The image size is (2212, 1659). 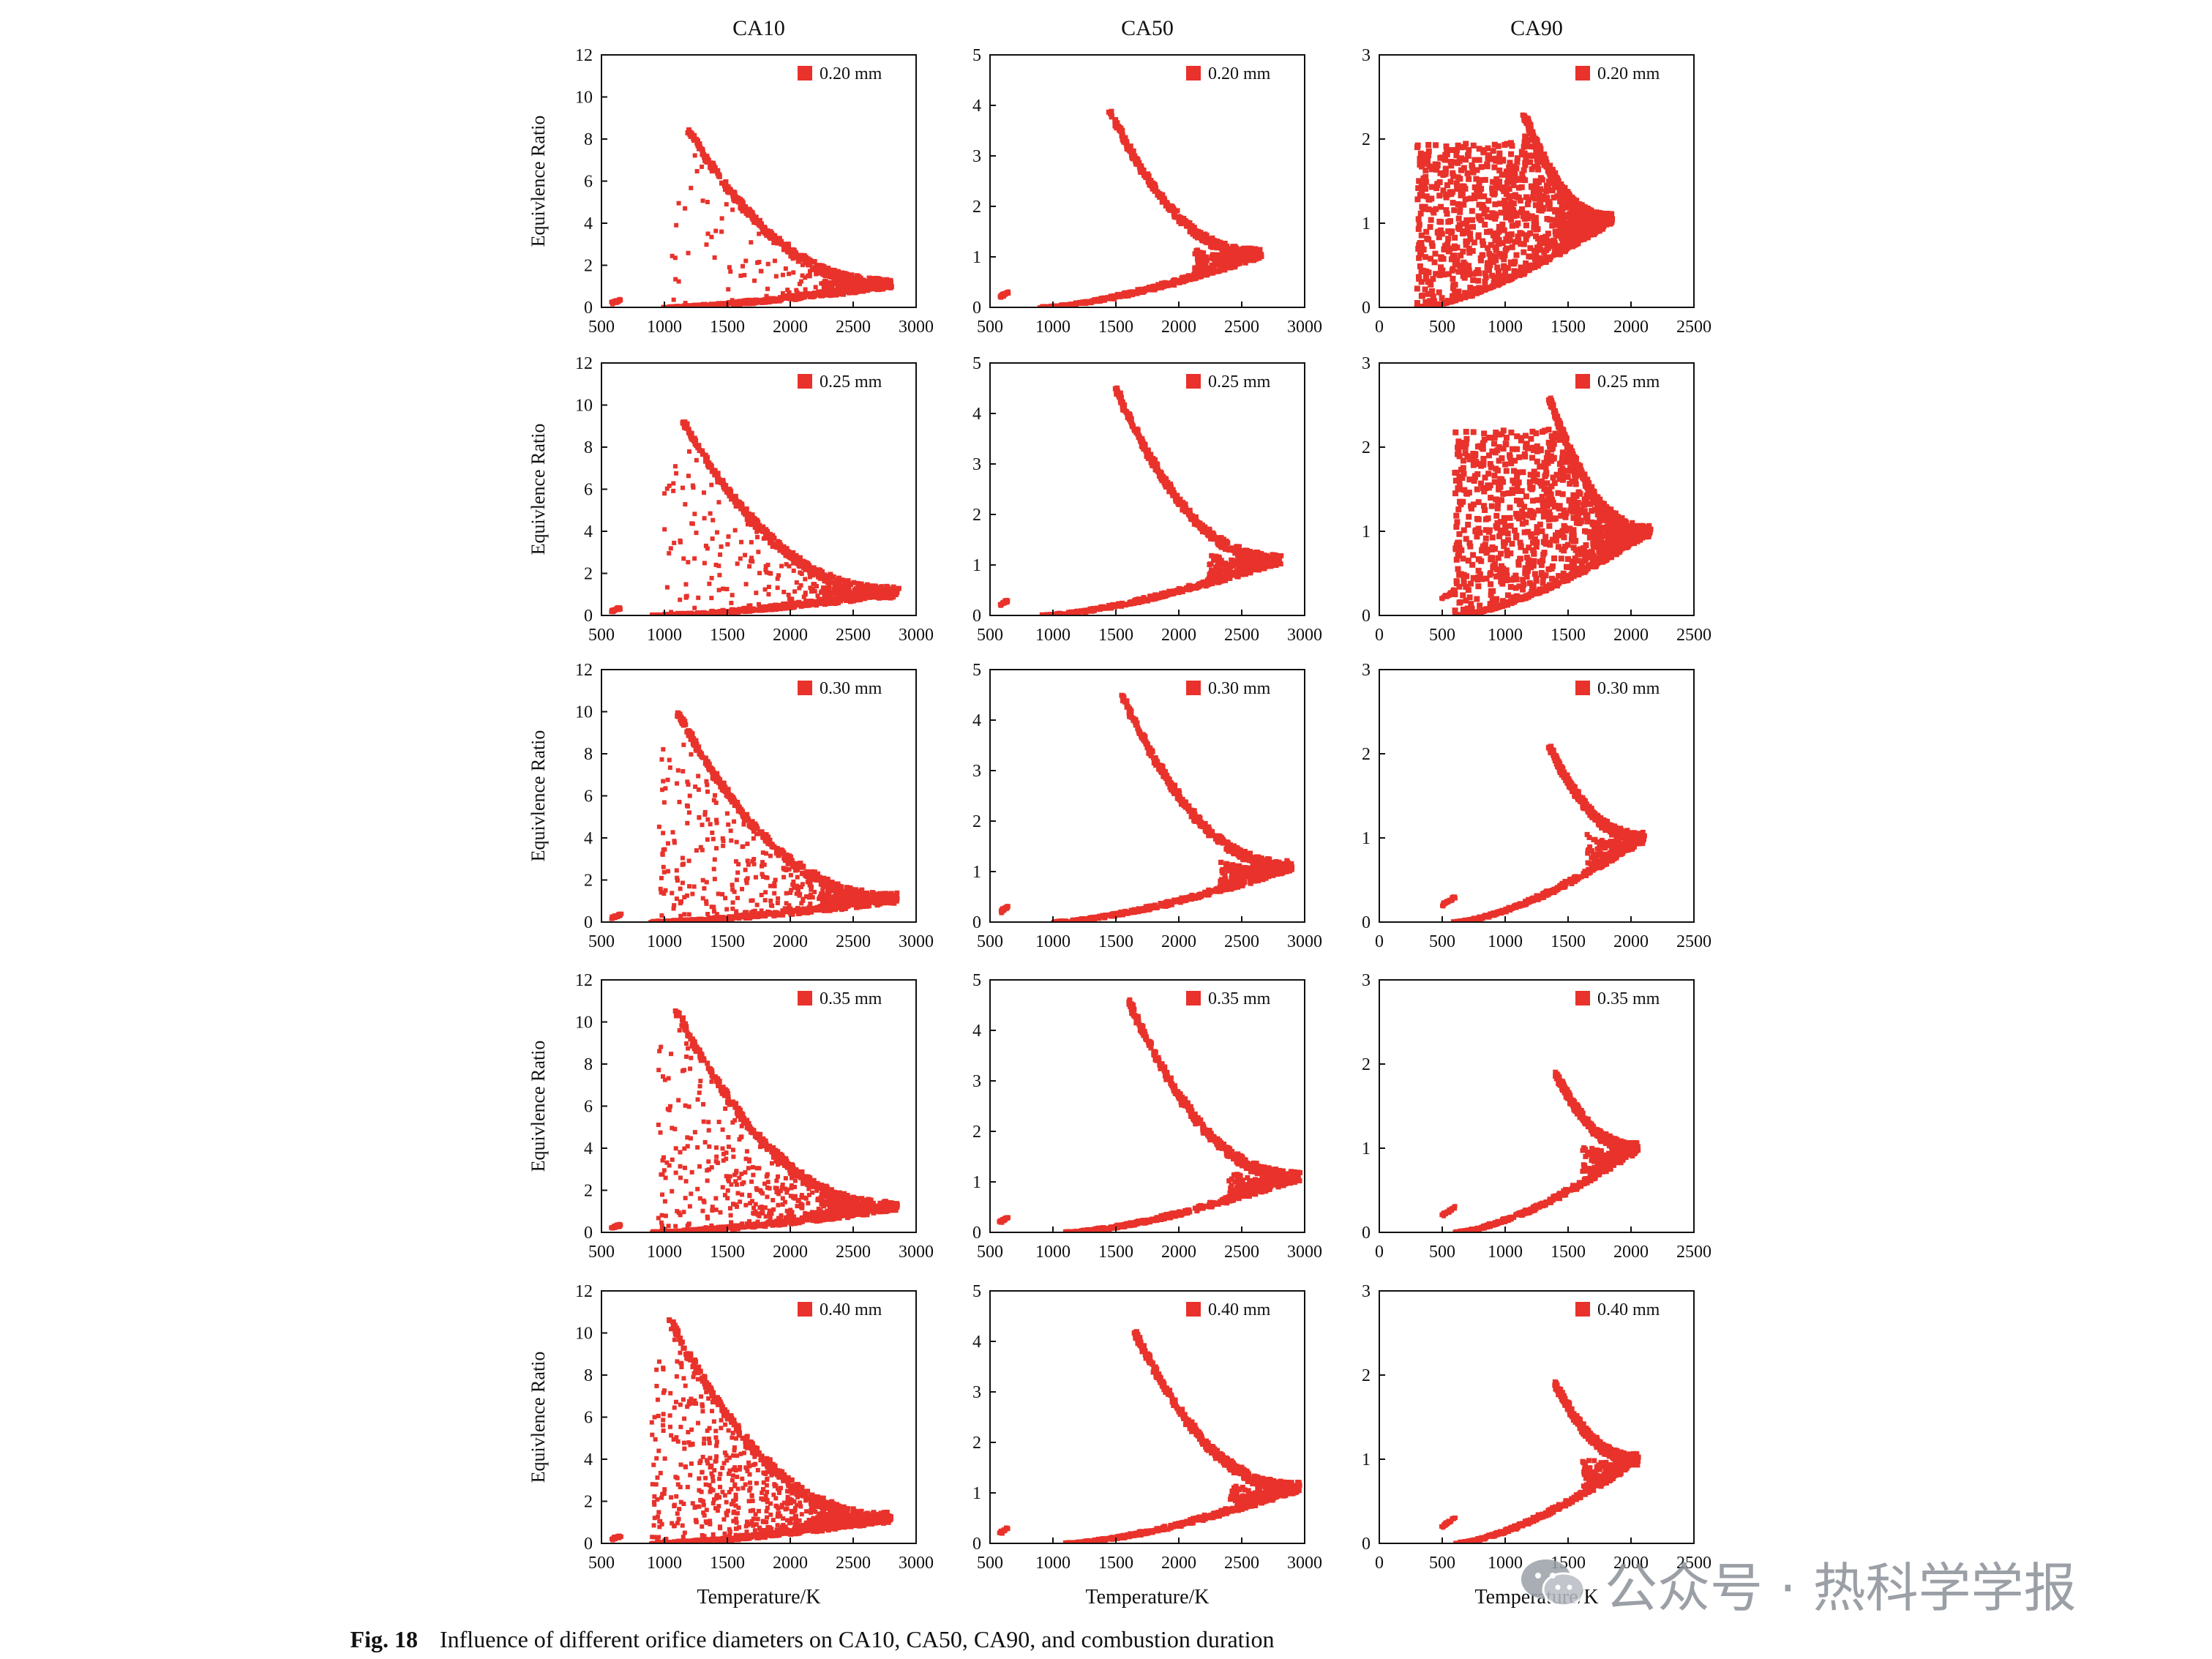 What do you see at coordinates (588, 223) in the screenshot?
I see `y-tick-label: 4` at bounding box center [588, 223].